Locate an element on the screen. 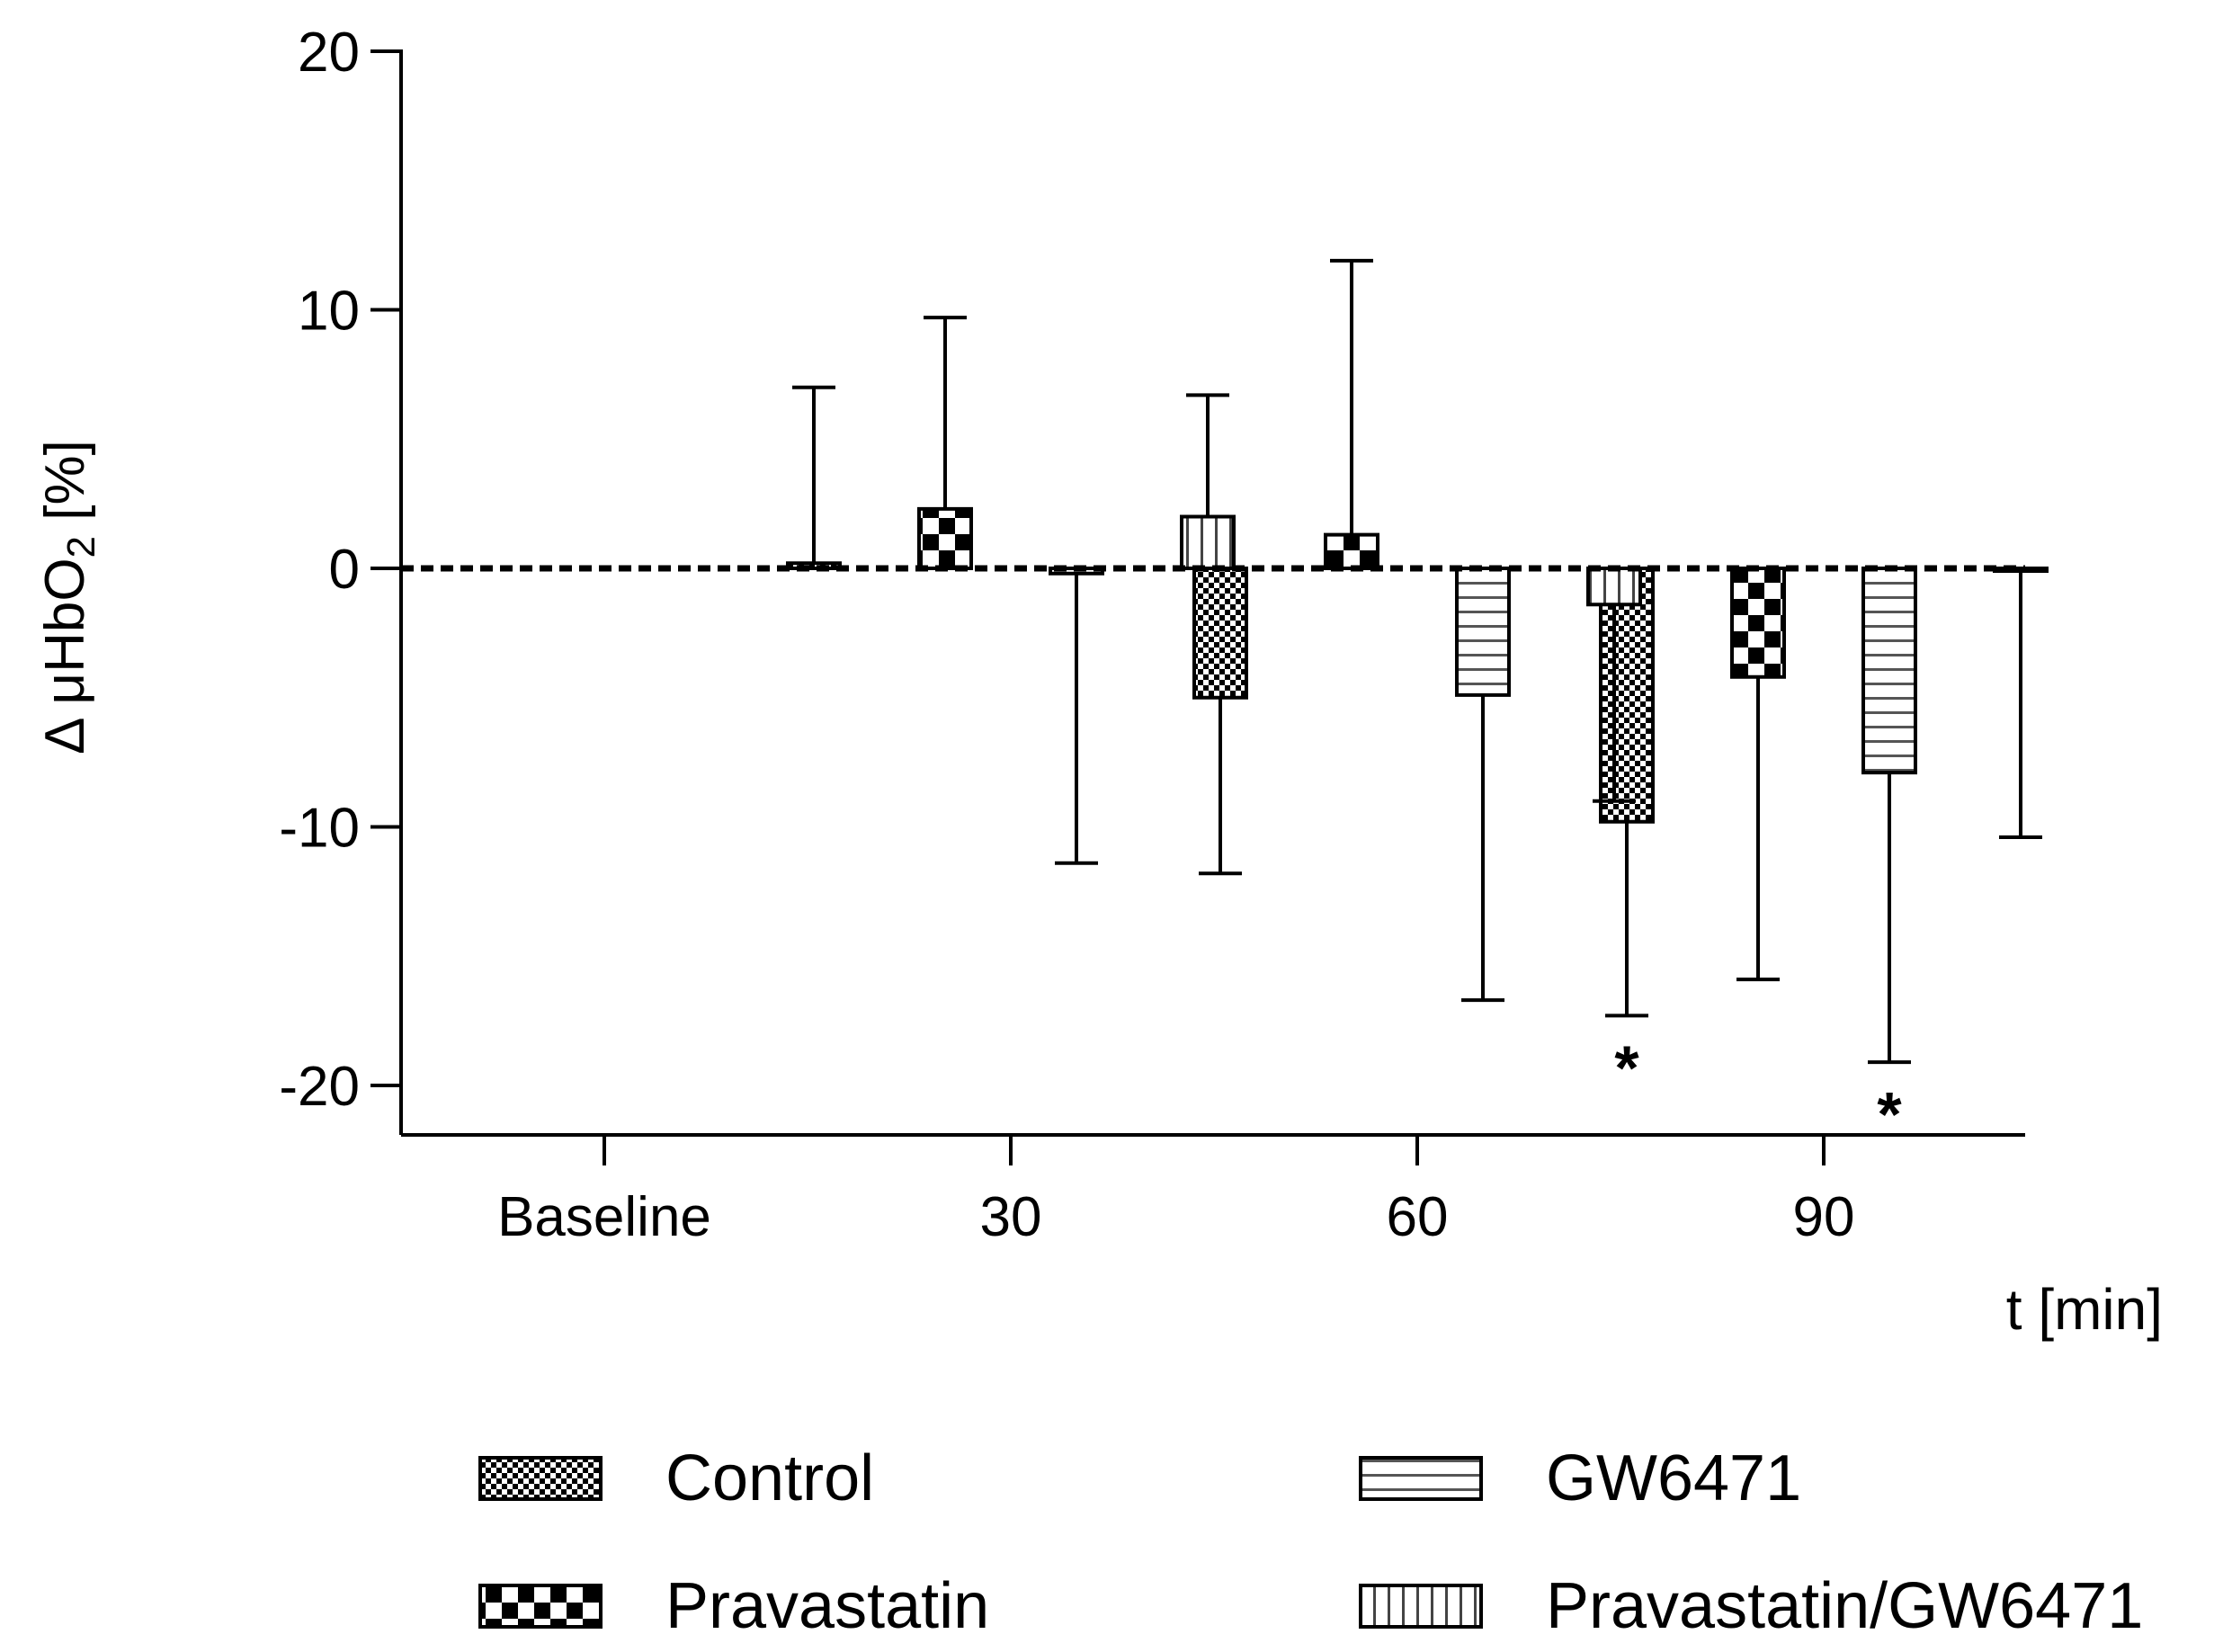  legend-label: Pravastatin/GW6471 is located at coordinates (1845, 1606).